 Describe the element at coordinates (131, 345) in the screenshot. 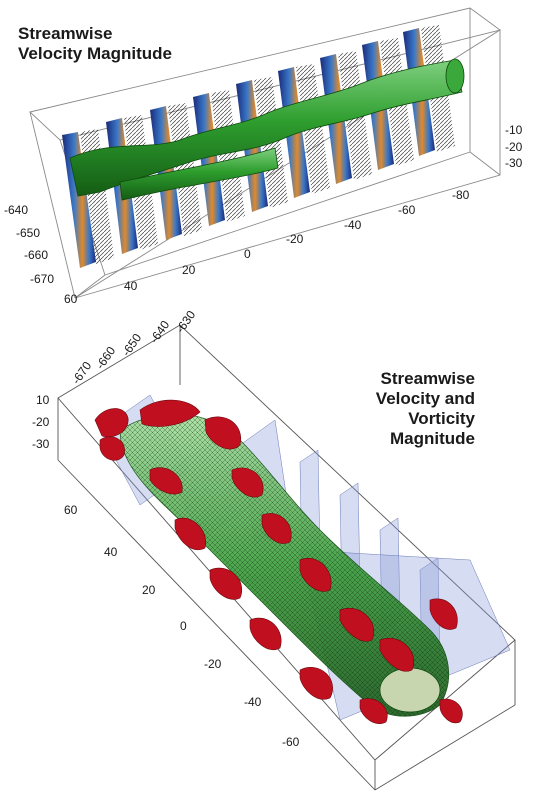

I see `bottom-tick-z: -650` at that location.